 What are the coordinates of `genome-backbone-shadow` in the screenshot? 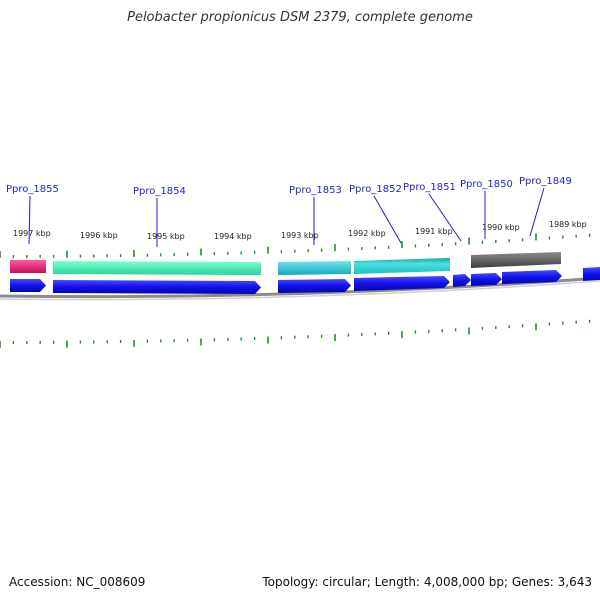 It's located at (300, 290).